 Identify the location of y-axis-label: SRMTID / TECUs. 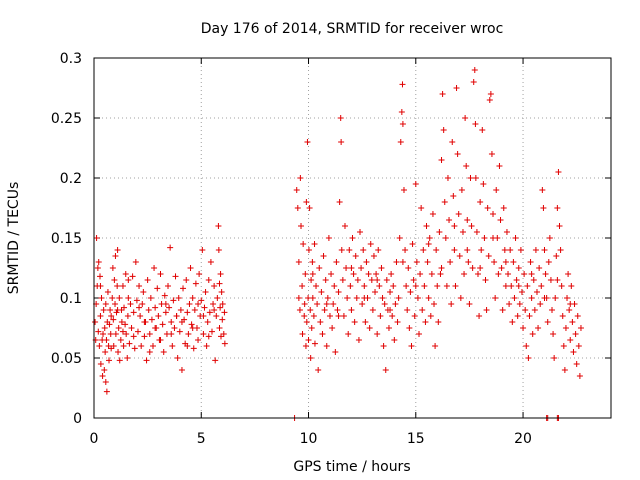
(14, 238).